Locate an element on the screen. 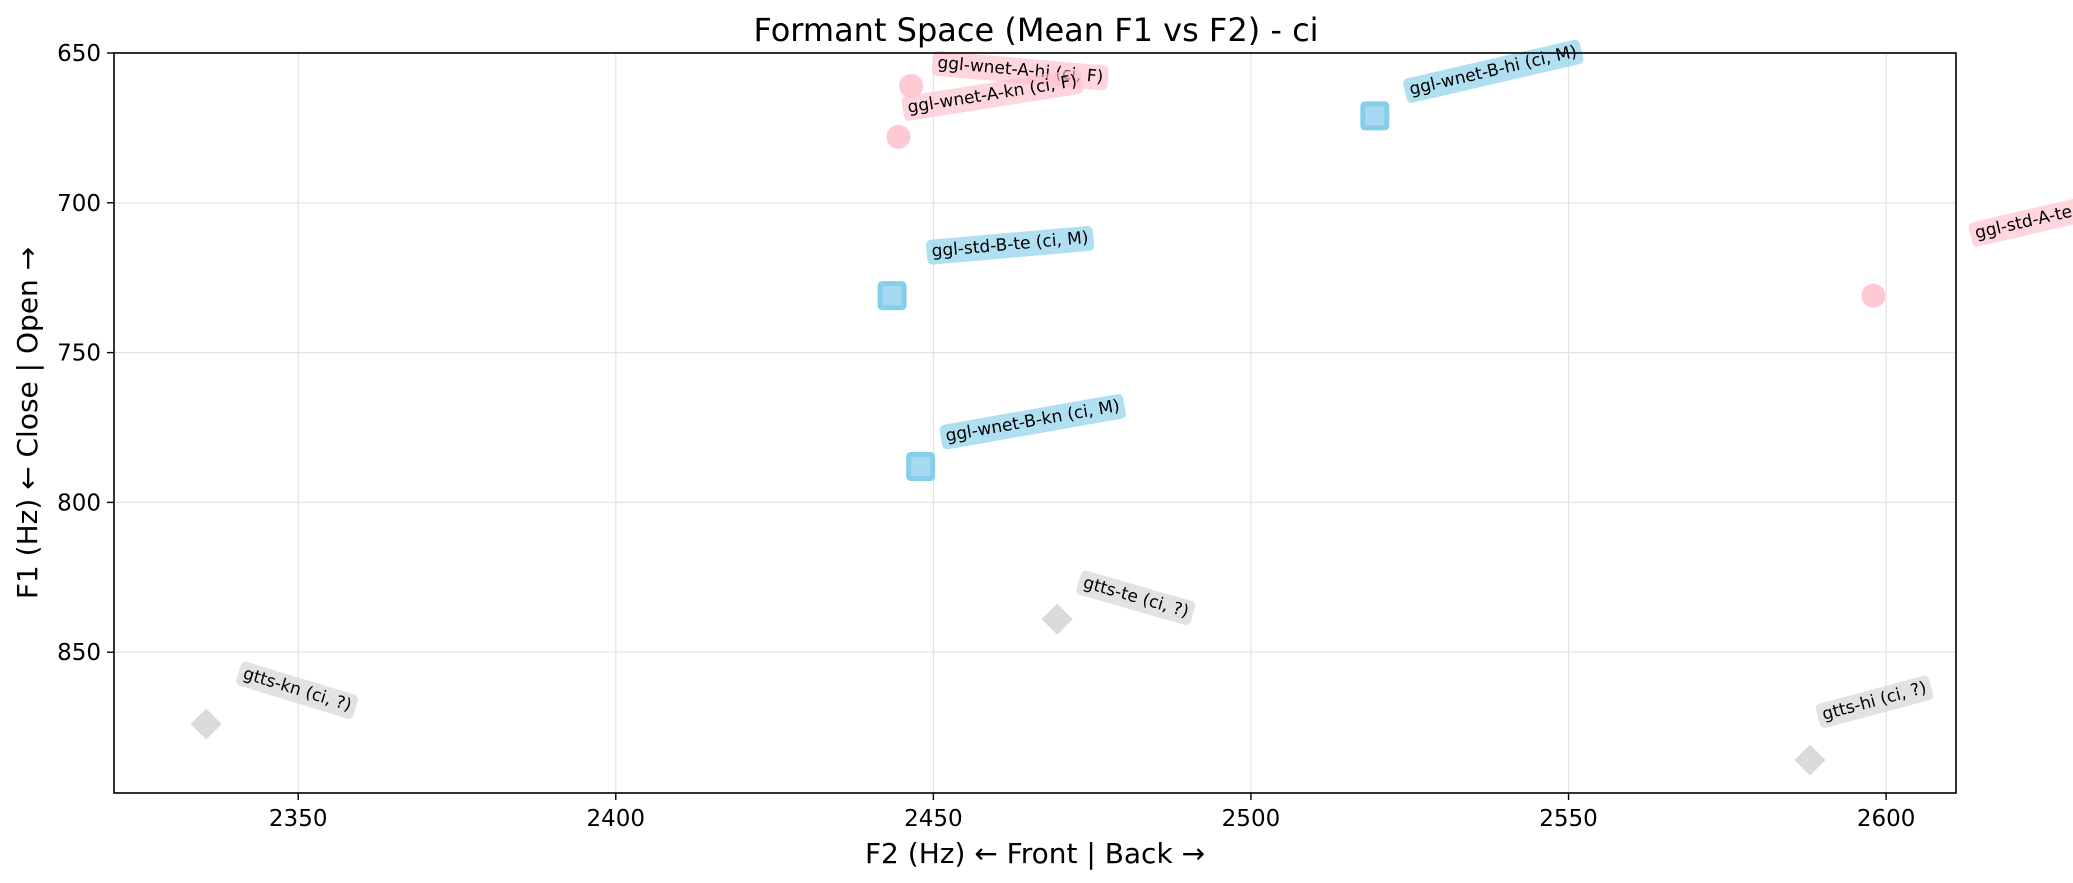 The image size is (2073, 883). point-label: ggl-wnet-B-kn (ci, M) is located at coordinates (1032, 421).